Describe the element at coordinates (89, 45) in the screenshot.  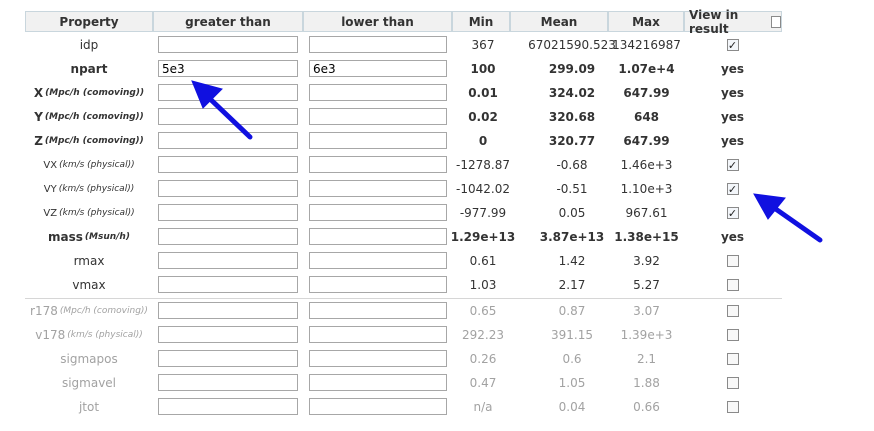
I see `property-name-cell: idp` at that location.